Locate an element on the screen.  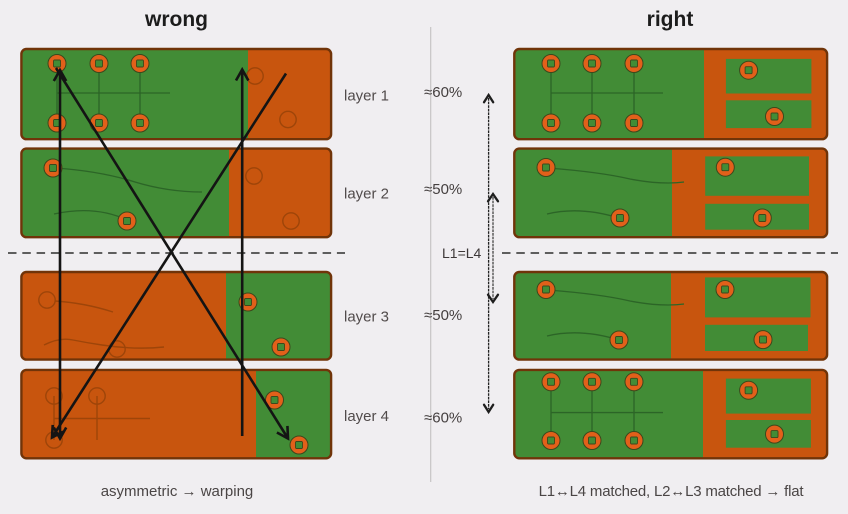
svg-text: layer 4 is located at coordinates (366, 416).